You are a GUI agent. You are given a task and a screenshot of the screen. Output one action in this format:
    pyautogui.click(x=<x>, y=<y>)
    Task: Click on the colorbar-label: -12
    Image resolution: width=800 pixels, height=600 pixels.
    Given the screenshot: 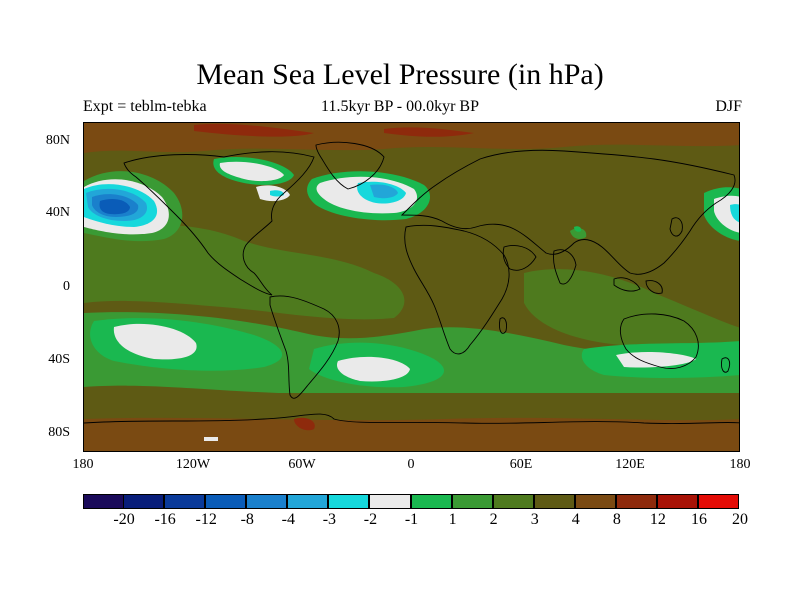 What is the action you would take?
    pyautogui.click(x=206, y=519)
    